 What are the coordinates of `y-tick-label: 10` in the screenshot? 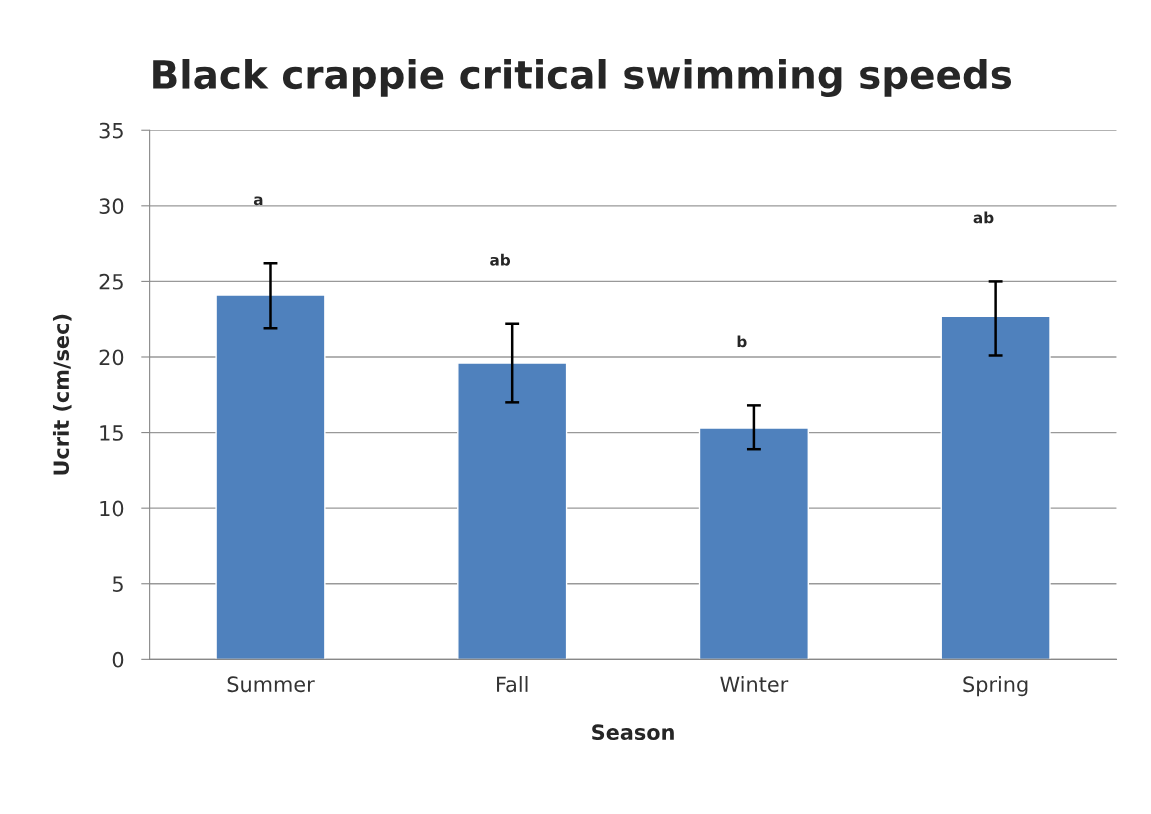 It's located at (112, 508).